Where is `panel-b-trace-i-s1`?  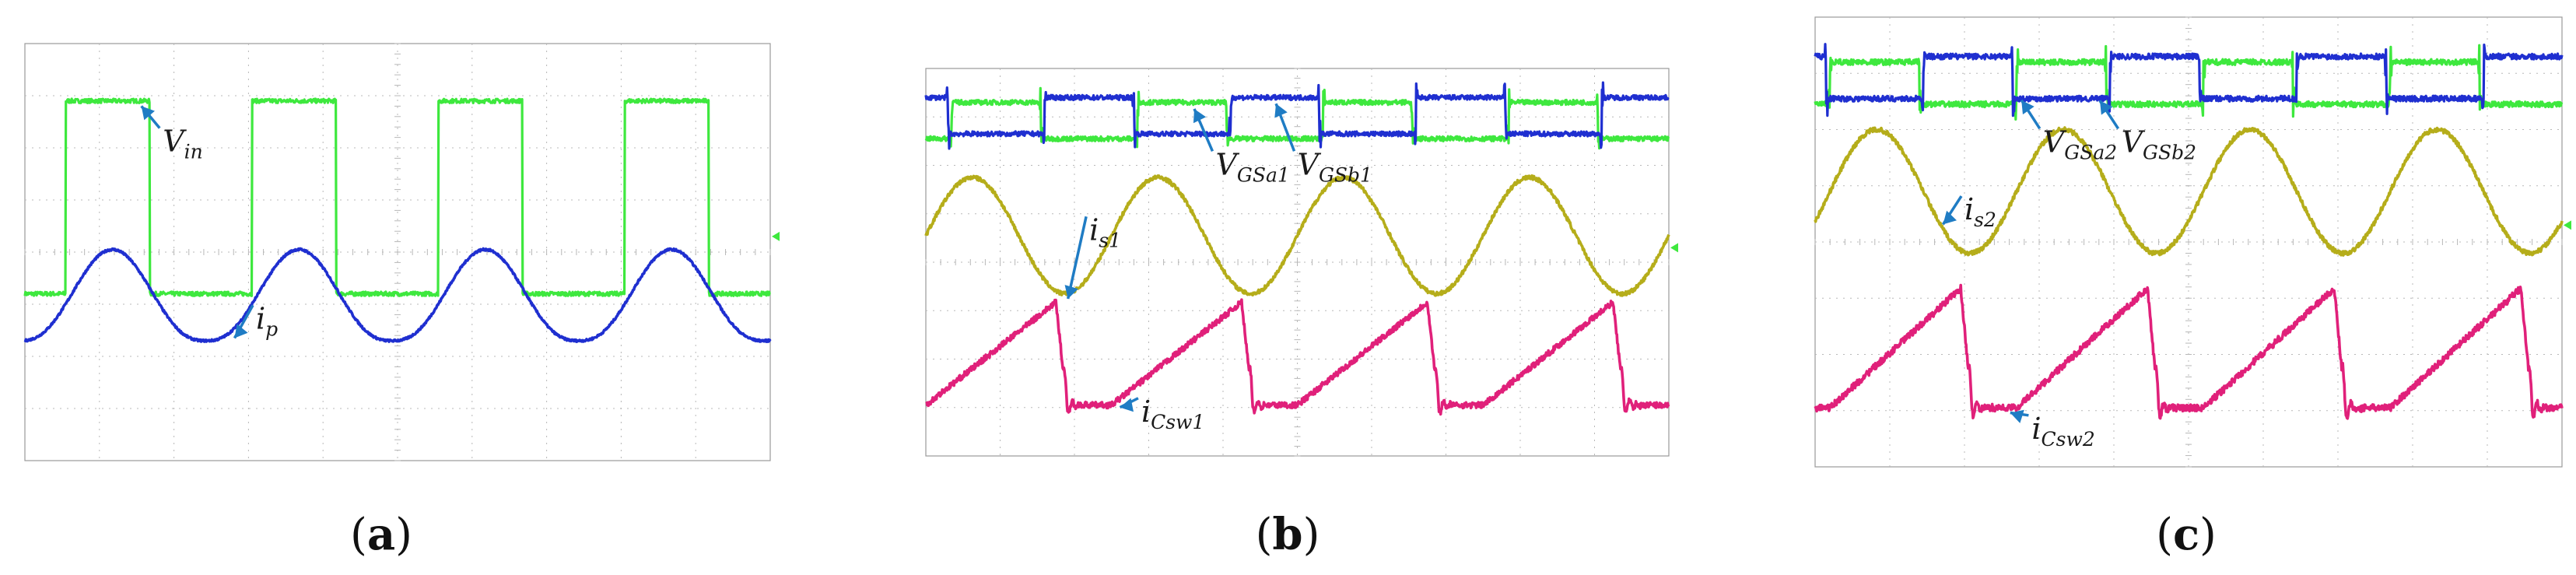
panel-b-trace-i-s1 is located at coordinates (1297, 236).